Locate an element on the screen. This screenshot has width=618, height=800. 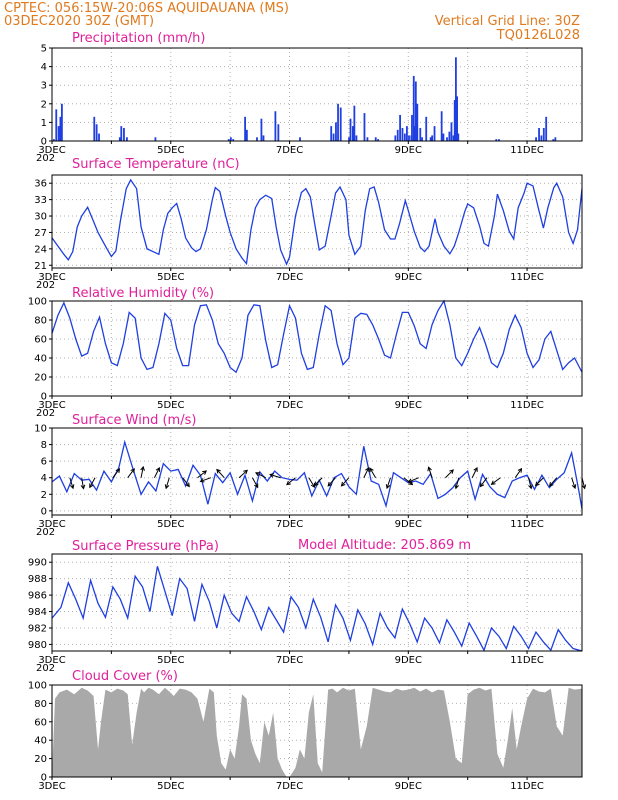
header-station: CPTEC: 056:15W-20:06S AQUIDAUANA (MS) is located at coordinates (146, 8).